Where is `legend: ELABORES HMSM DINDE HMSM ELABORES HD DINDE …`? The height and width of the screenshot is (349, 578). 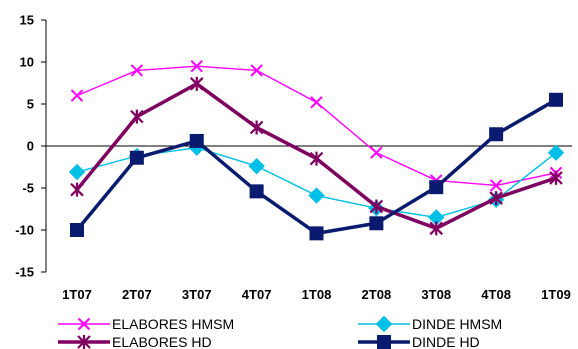
legend: ELABORES HMSM DINDE HMSM ELABORES HD DINDE … is located at coordinates (280, 332).